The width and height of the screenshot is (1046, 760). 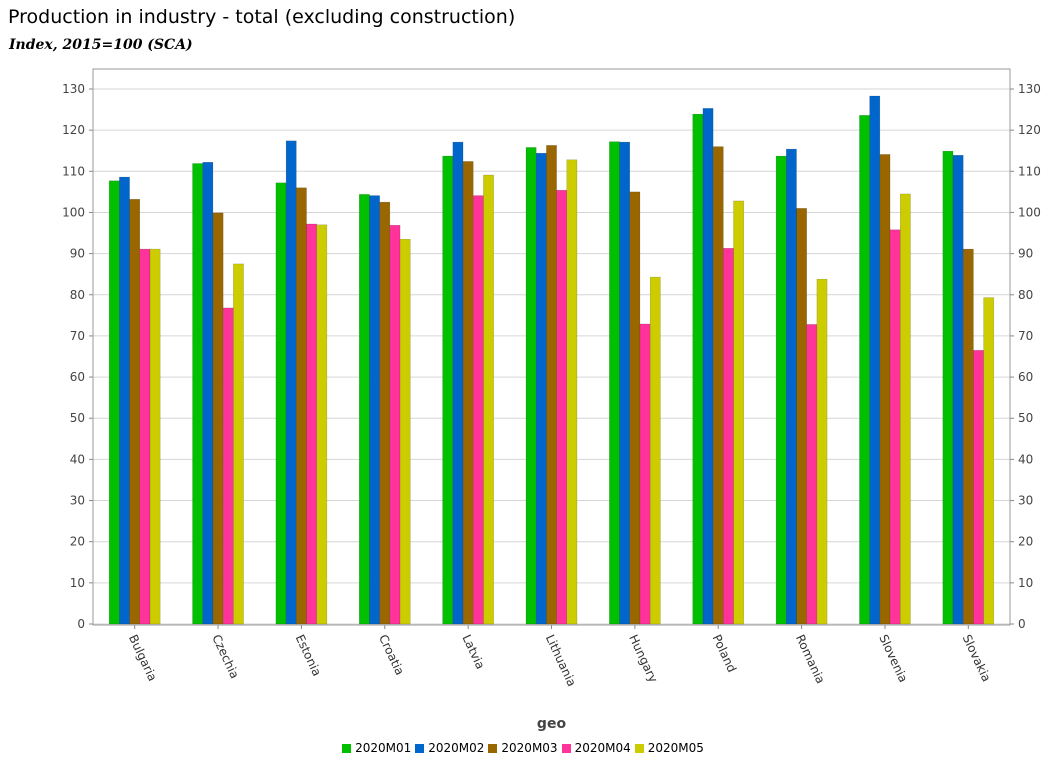 I want to click on bar-2020M03-Slovakia, so click(x=968, y=436).